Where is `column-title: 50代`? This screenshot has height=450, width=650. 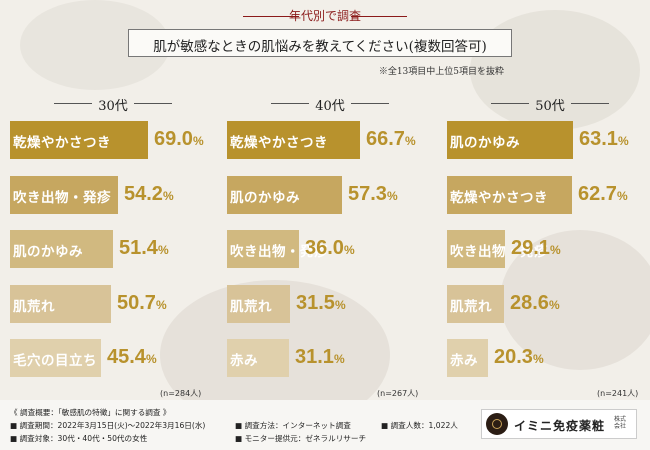
column-title: 50代 is located at coordinates (550, 106).